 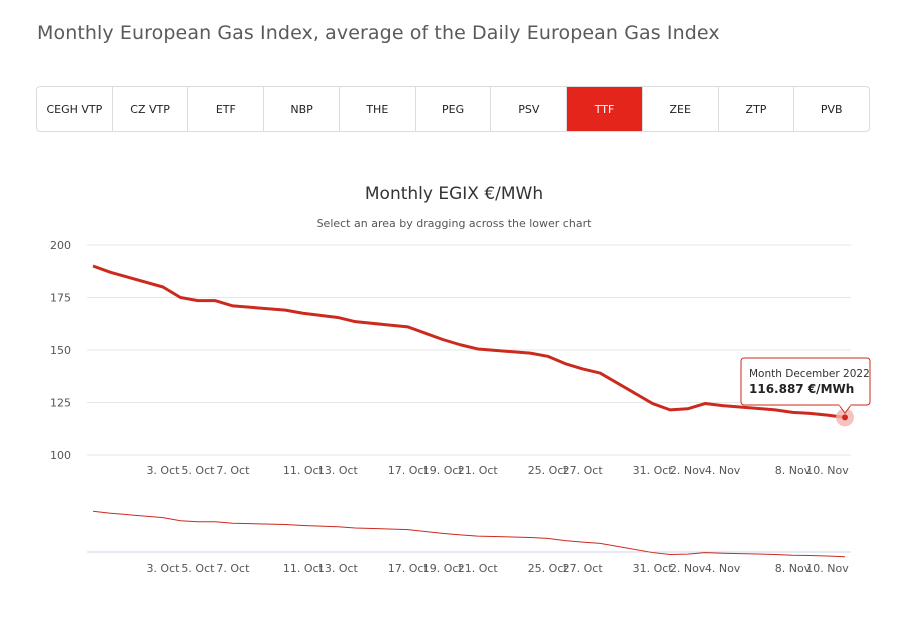 What do you see at coordinates (653, 470) in the screenshot?
I see `x-tick-label: 31. Oct` at bounding box center [653, 470].